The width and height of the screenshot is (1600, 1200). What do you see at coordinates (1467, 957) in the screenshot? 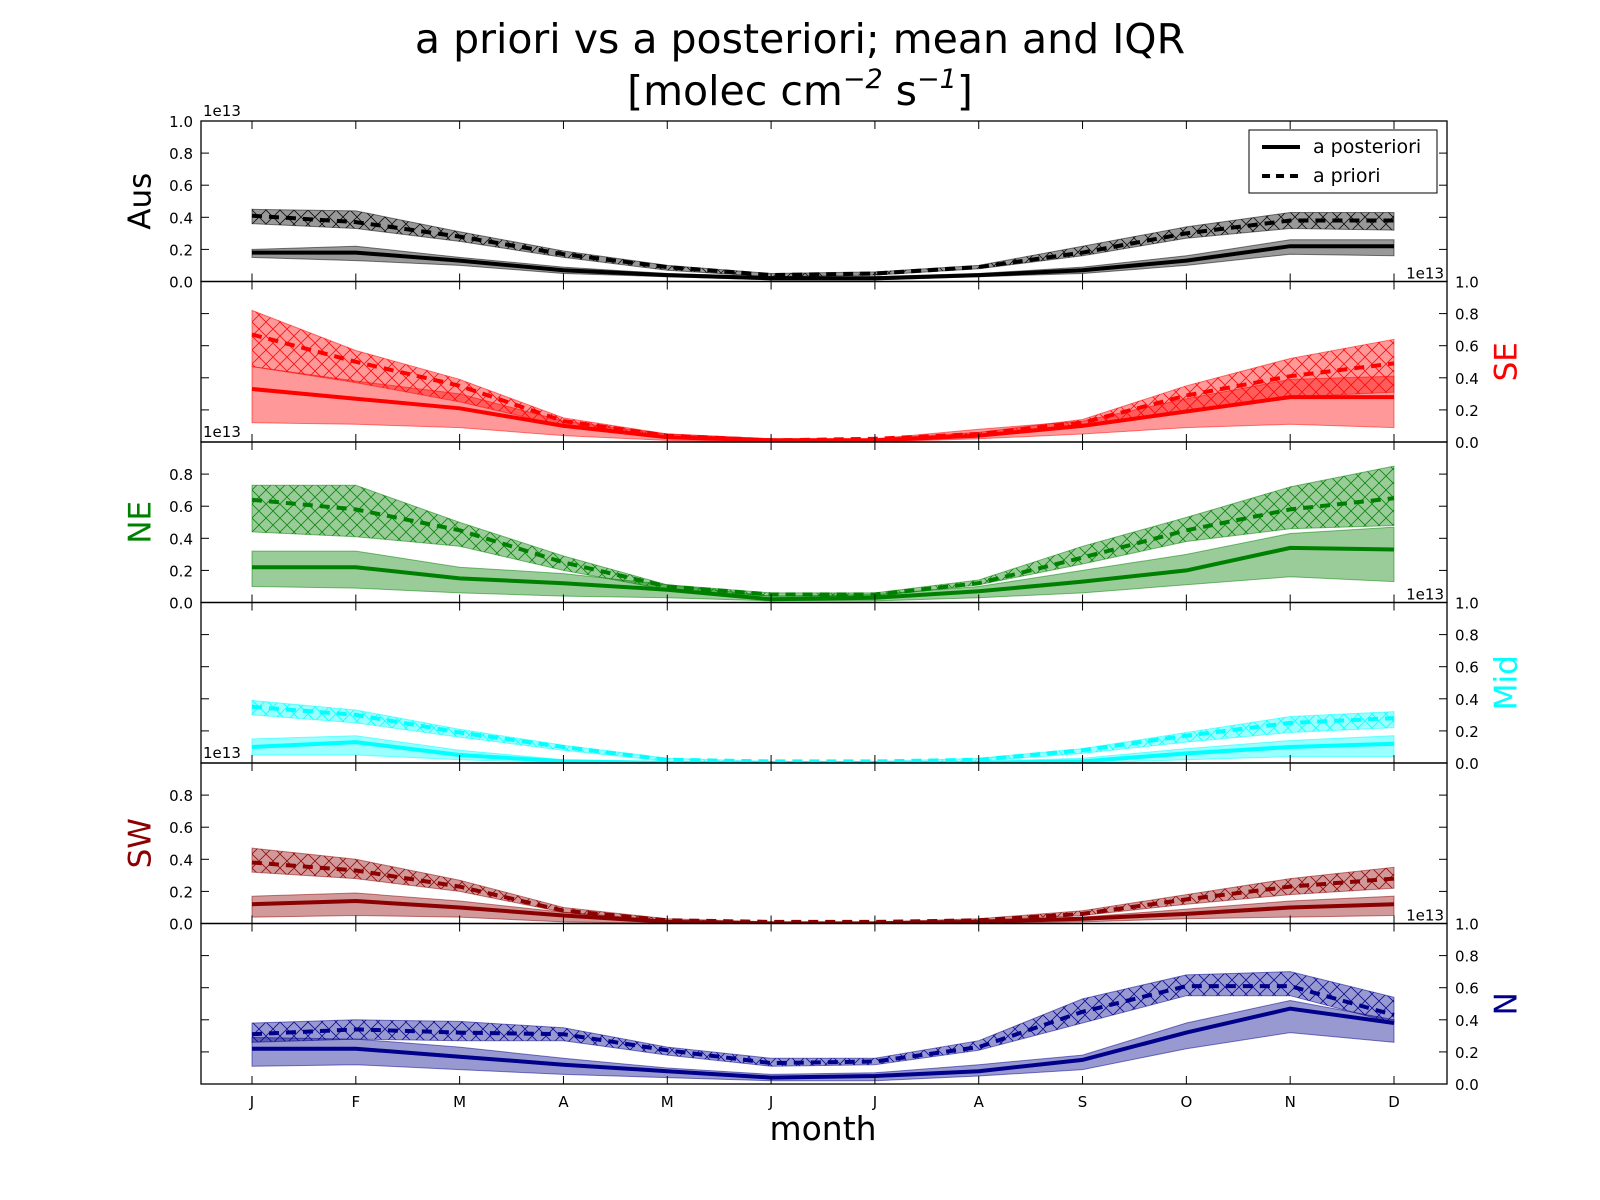
I see `ytick-label-n-4: 0.8` at bounding box center [1467, 957].